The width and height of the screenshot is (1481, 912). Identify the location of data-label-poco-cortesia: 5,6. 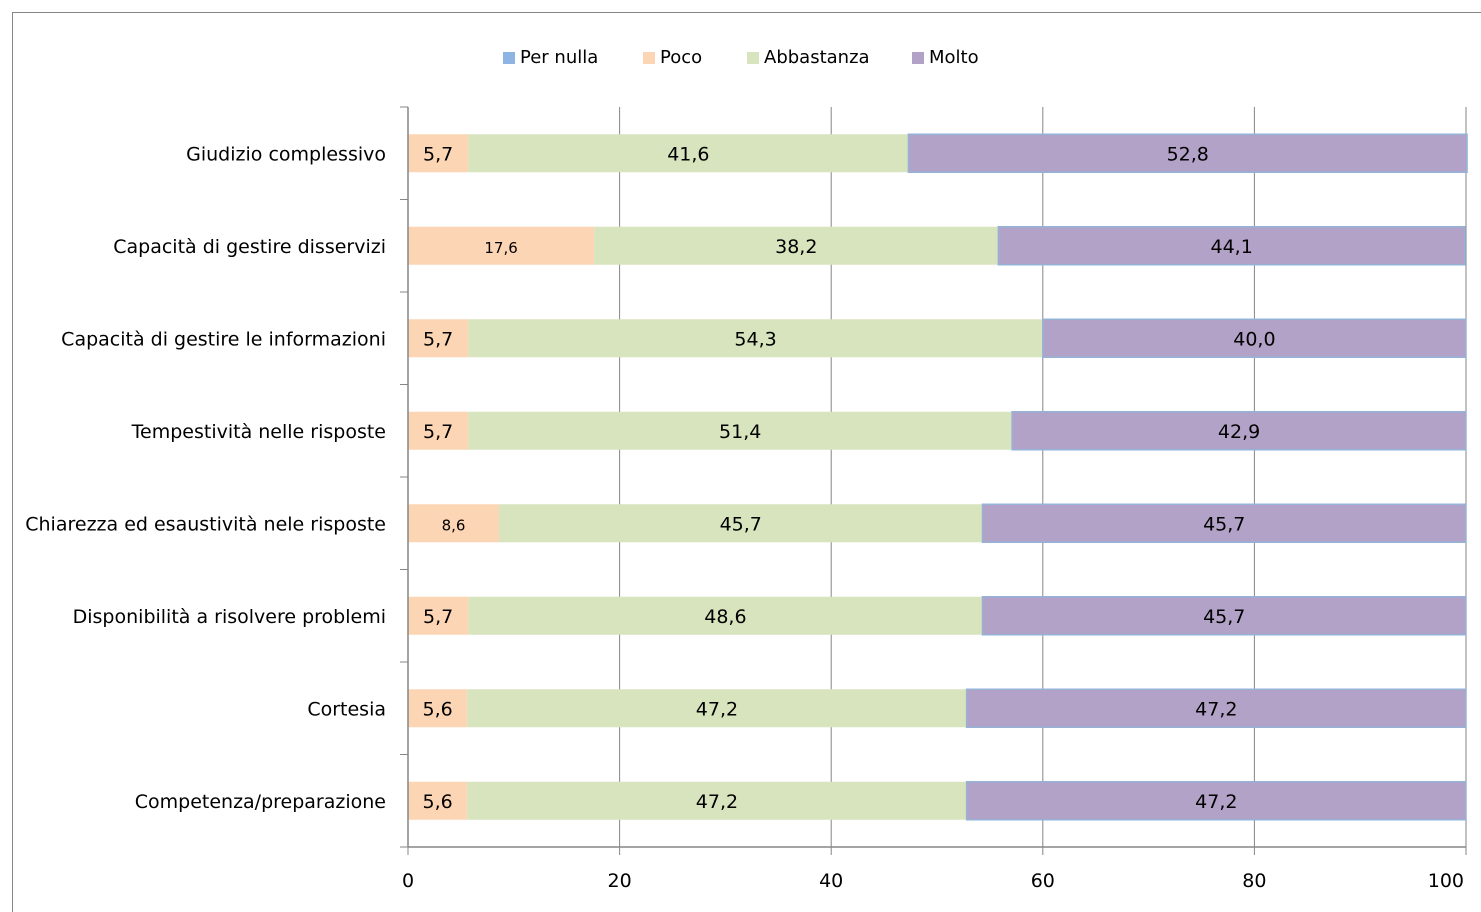
(438, 709).